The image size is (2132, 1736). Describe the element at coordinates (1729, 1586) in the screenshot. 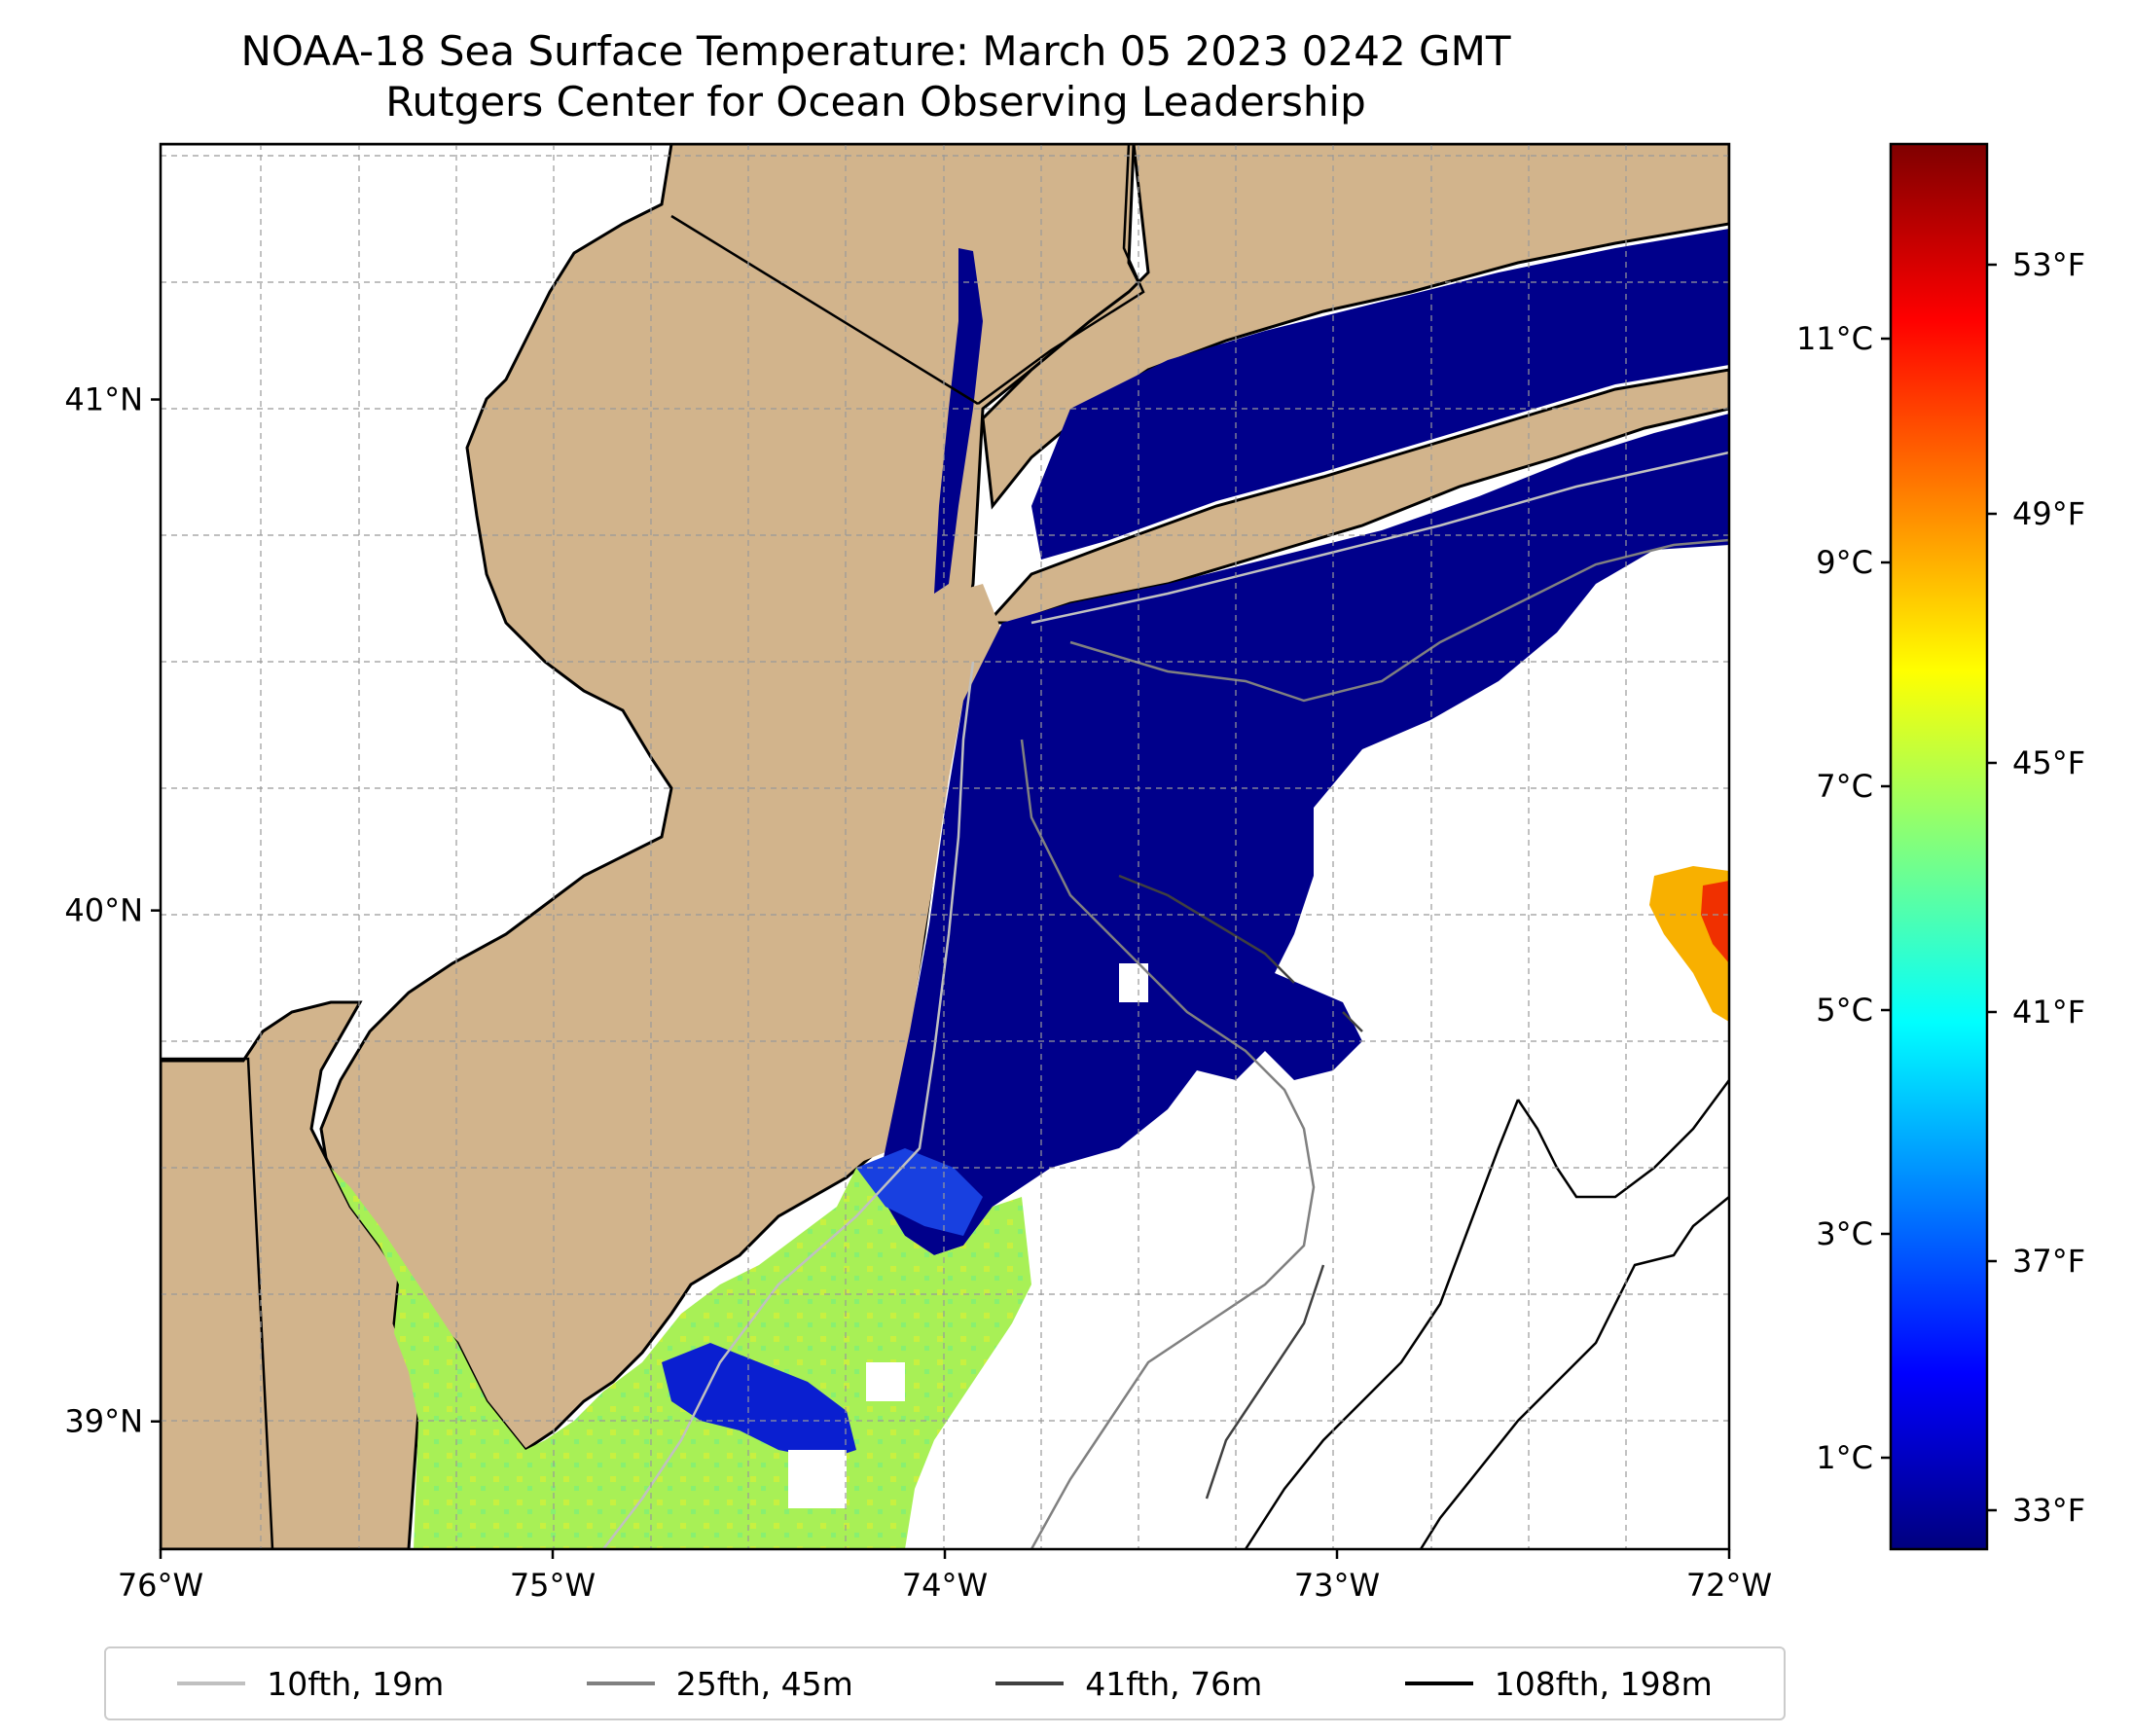

I see `lon-tick-label-4: 72°W` at that location.